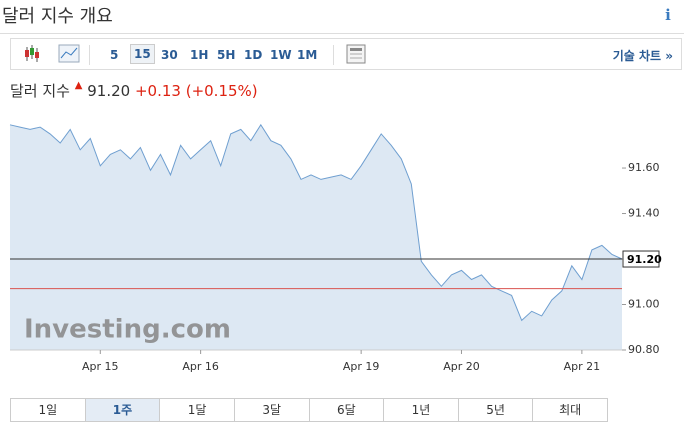 This screenshot has width=684, height=436. I want to click on x-tick-label: Apr 16, so click(200, 366).